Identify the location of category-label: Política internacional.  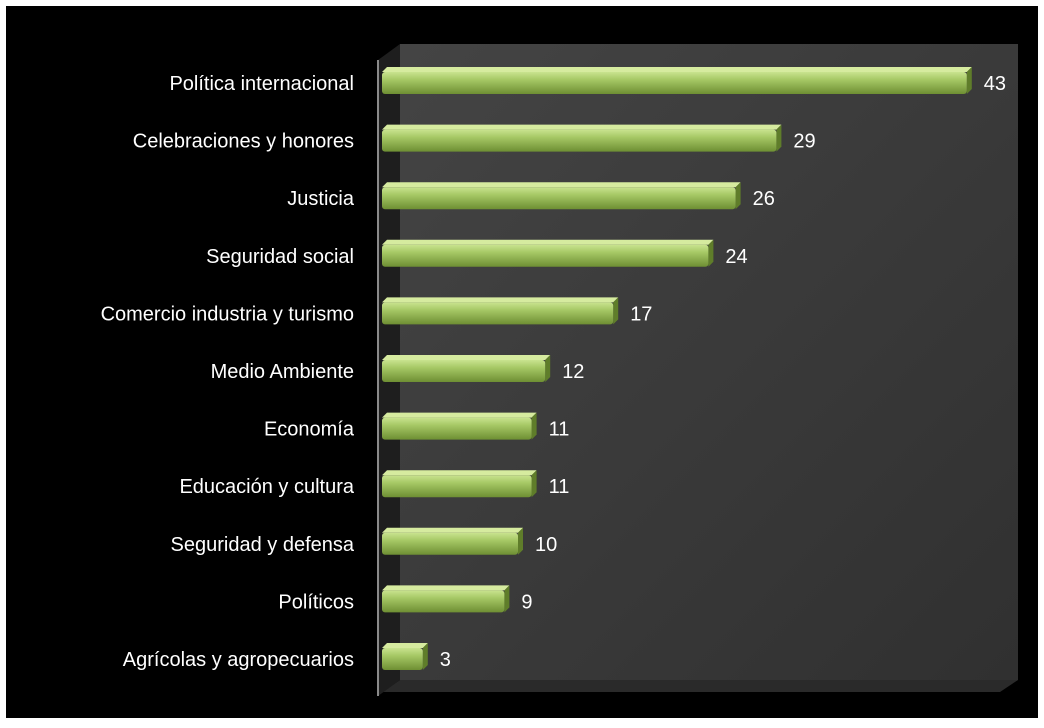
(261, 84).